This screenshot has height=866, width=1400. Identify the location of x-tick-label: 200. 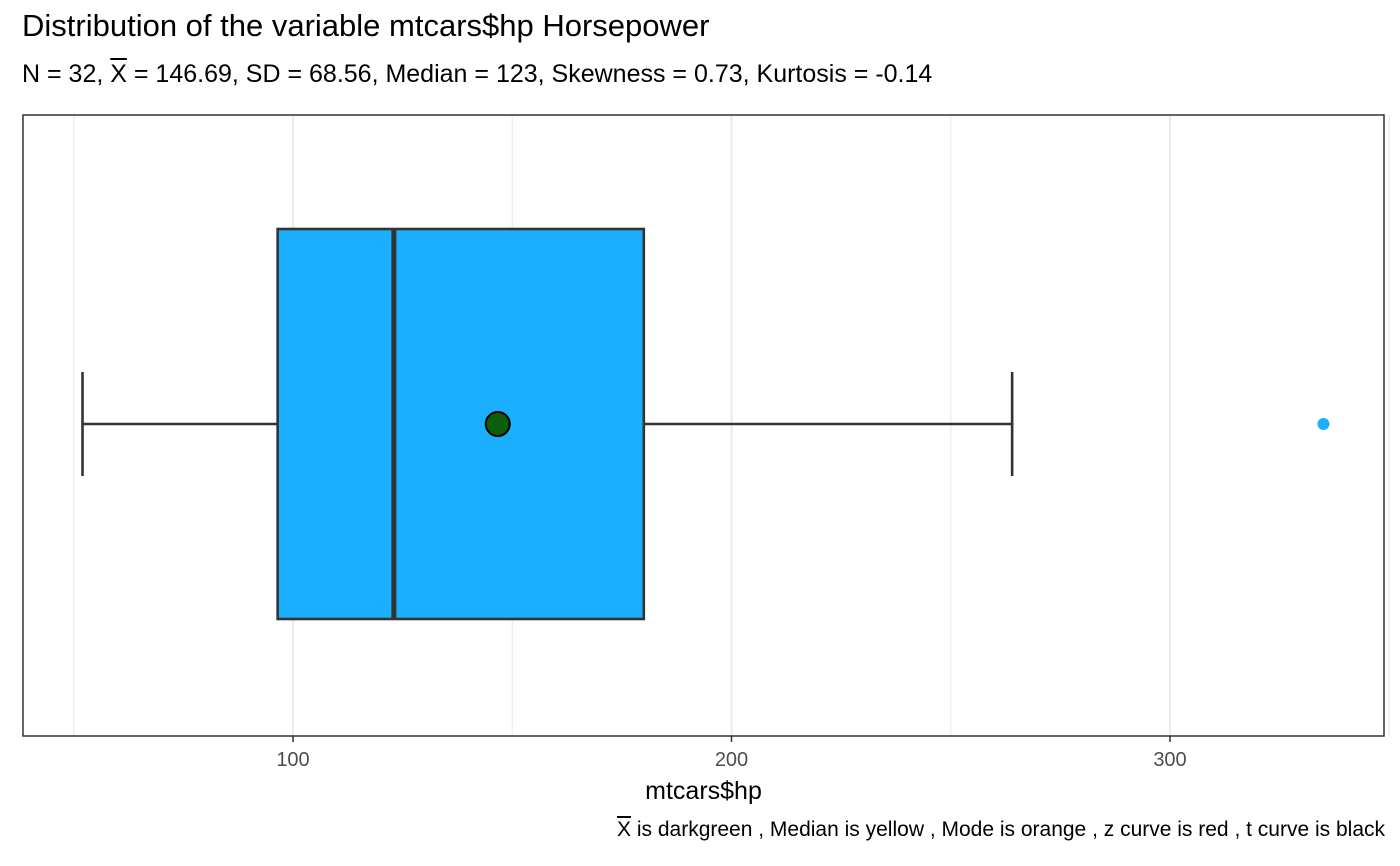
(731, 760).